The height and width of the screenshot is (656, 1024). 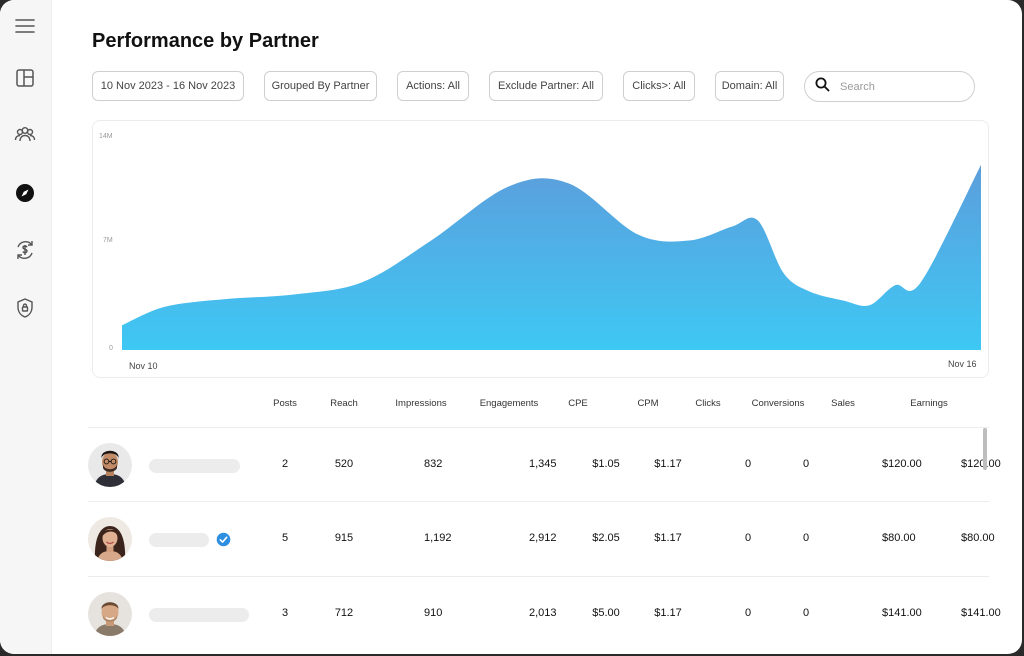 I want to click on sidebar, so click(x=26, y=327).